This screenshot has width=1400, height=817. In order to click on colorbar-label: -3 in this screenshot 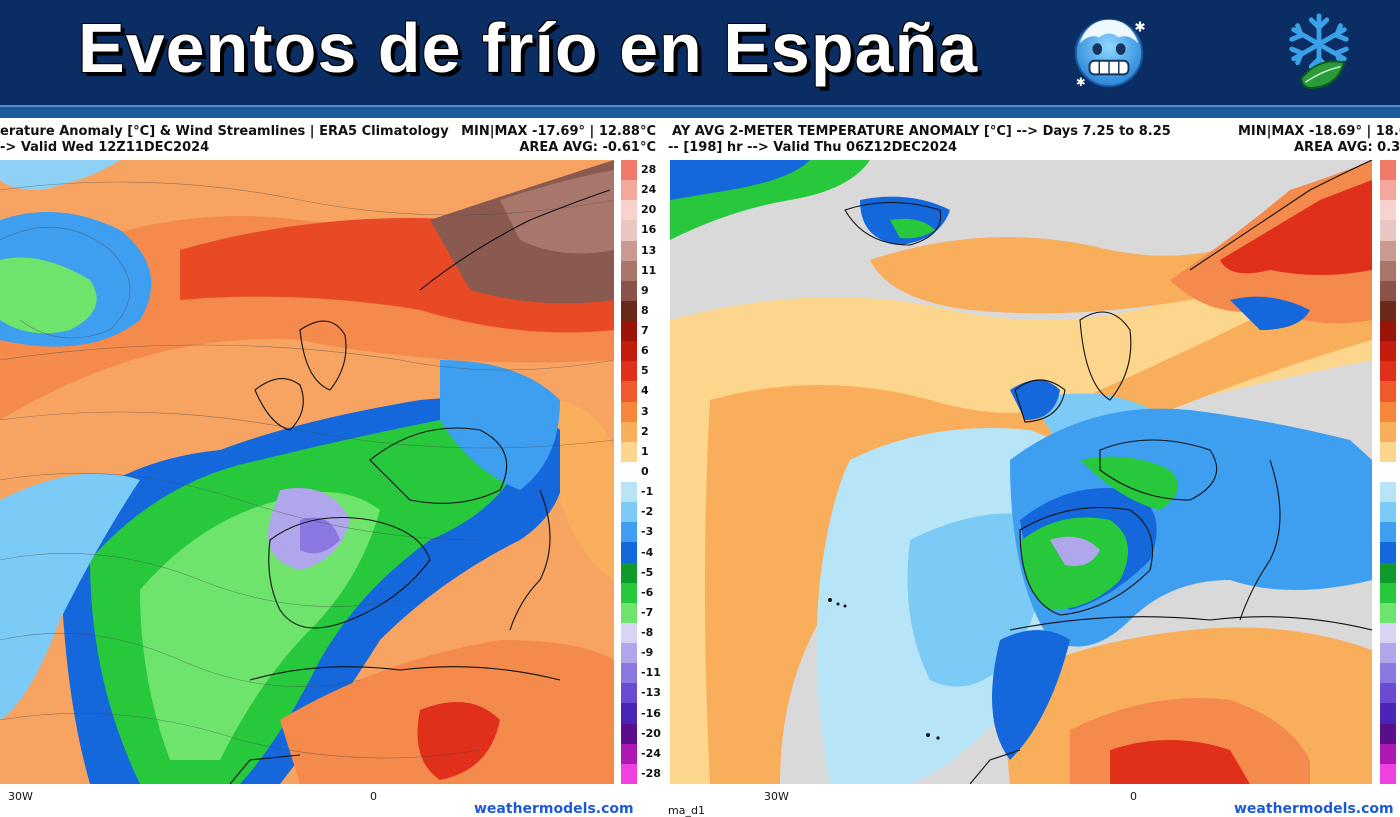, I will do `click(647, 532)`.